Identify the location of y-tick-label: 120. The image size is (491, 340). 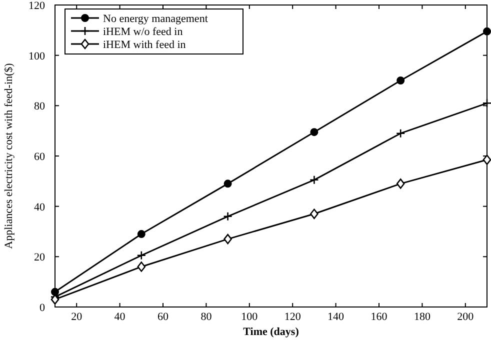
(37, 6).